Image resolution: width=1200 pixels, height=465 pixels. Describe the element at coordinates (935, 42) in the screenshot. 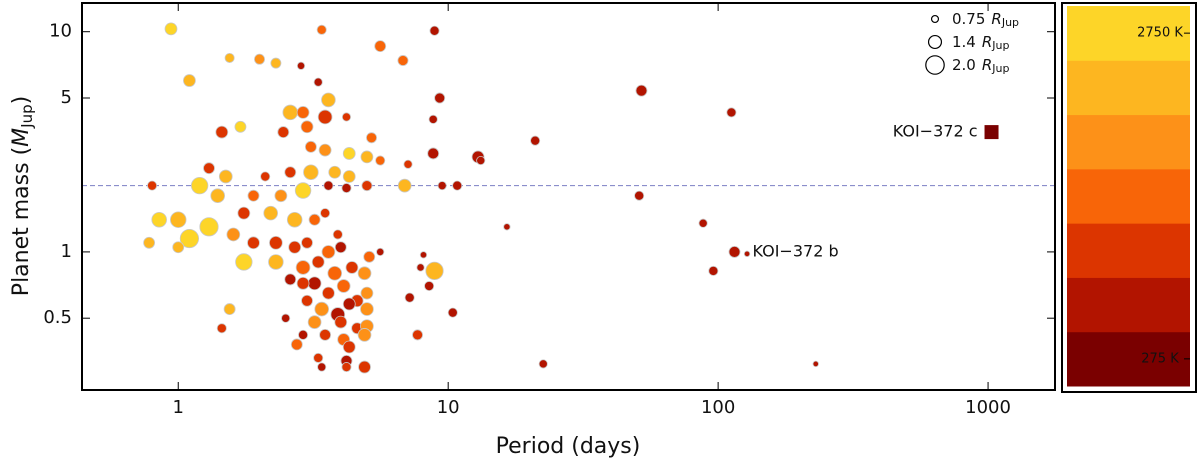

I see `size-legend-marker` at that location.